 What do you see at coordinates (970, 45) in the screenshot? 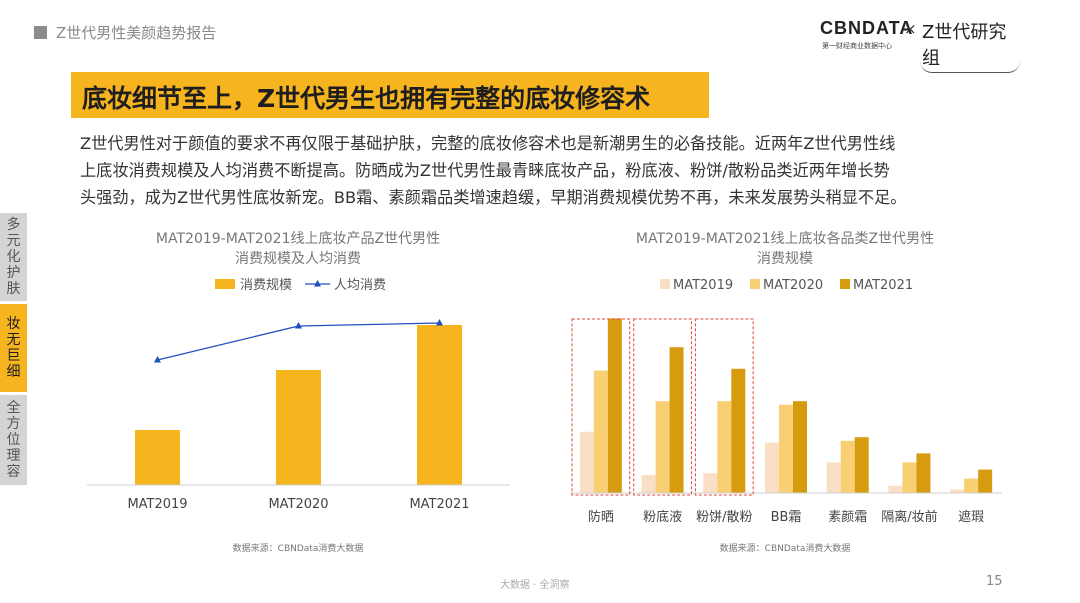
I see `logo-partner: Z世代研究组` at bounding box center [970, 45].